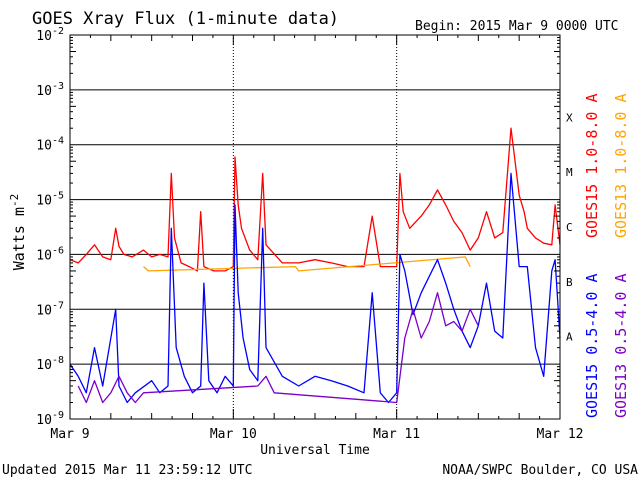 The width and height of the screenshot is (640, 480). Describe the element at coordinates (621, 166) in the screenshot. I see `legend-entry: GOES13 1.0-8.0 A` at that location.